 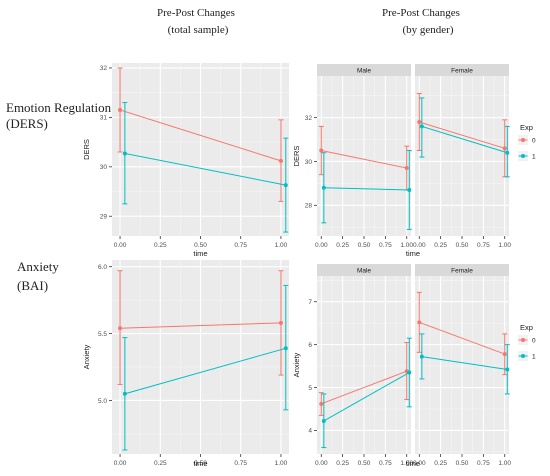 What do you see at coordinates (527, 342) in the screenshot?
I see `legend-1: Exp 0 1` at bounding box center [527, 342].